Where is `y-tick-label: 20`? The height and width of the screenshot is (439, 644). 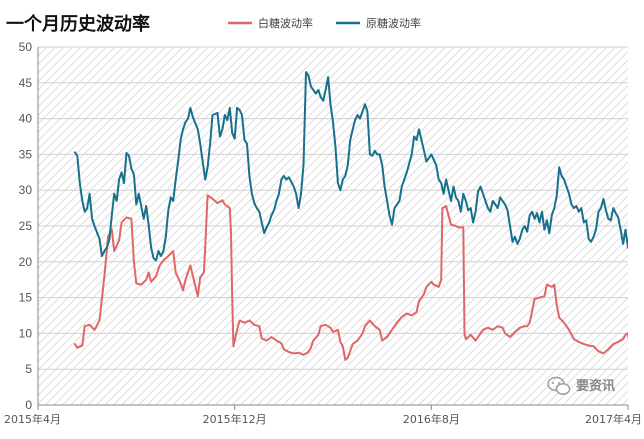
y-tick-label: 20 is located at coordinates (26, 262).